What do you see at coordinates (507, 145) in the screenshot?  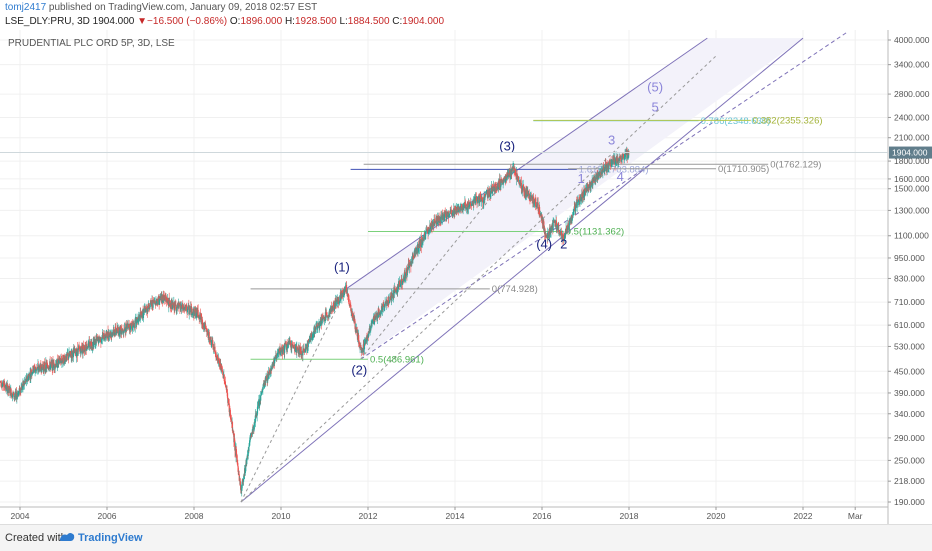 I see `wave-label: (3)` at bounding box center [507, 145].